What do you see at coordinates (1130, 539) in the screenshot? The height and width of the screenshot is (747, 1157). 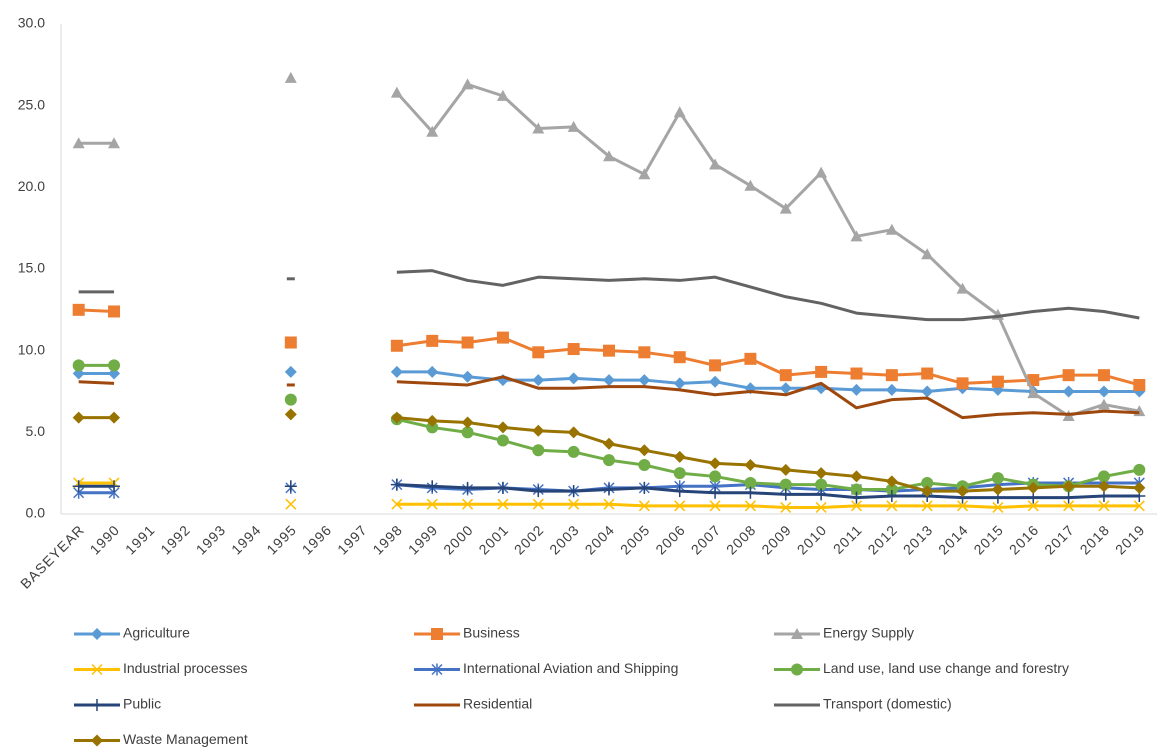 I see `x-tick-label: 2019` at bounding box center [1130, 539].